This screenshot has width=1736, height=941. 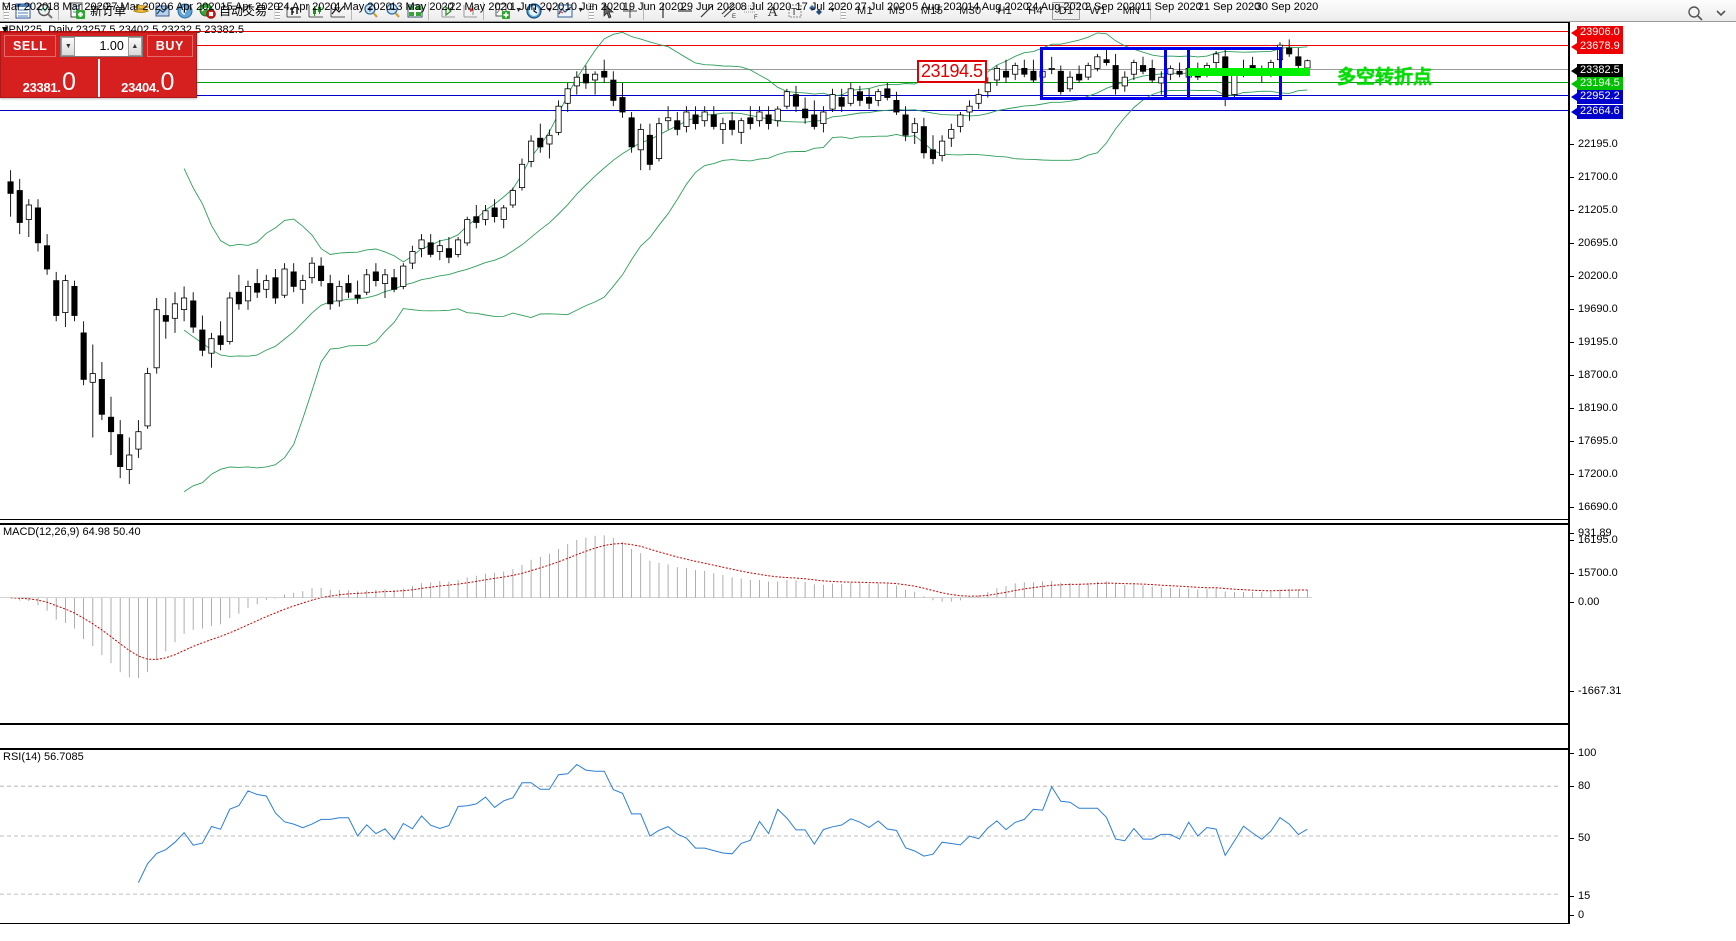 I want to click on timeframe-h4: H4, so click(x=1035, y=10).